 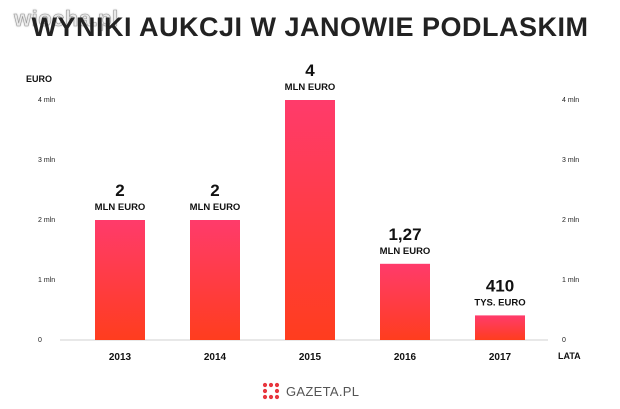 What do you see at coordinates (215, 357) in the screenshot?
I see `x-tick-label: 2014` at bounding box center [215, 357].